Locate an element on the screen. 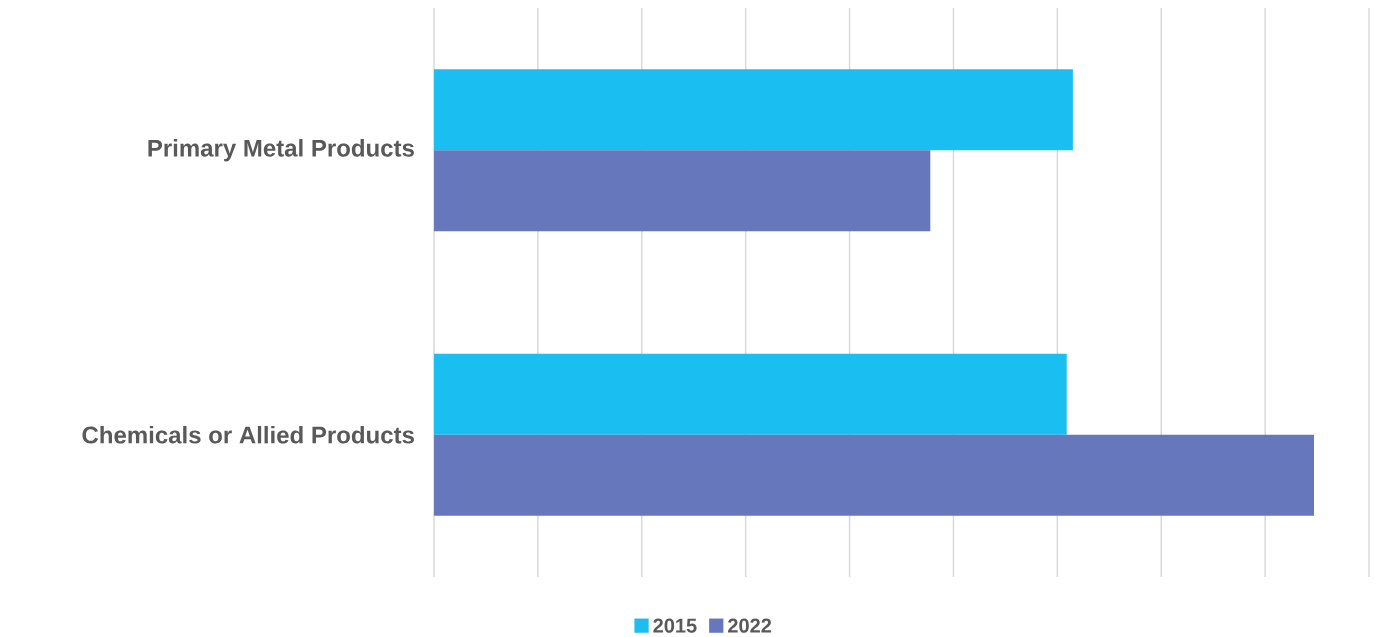 Image resolution: width=1381 pixels, height=637 pixels. y-tick-label: Primary Metal Products is located at coordinates (281, 150).